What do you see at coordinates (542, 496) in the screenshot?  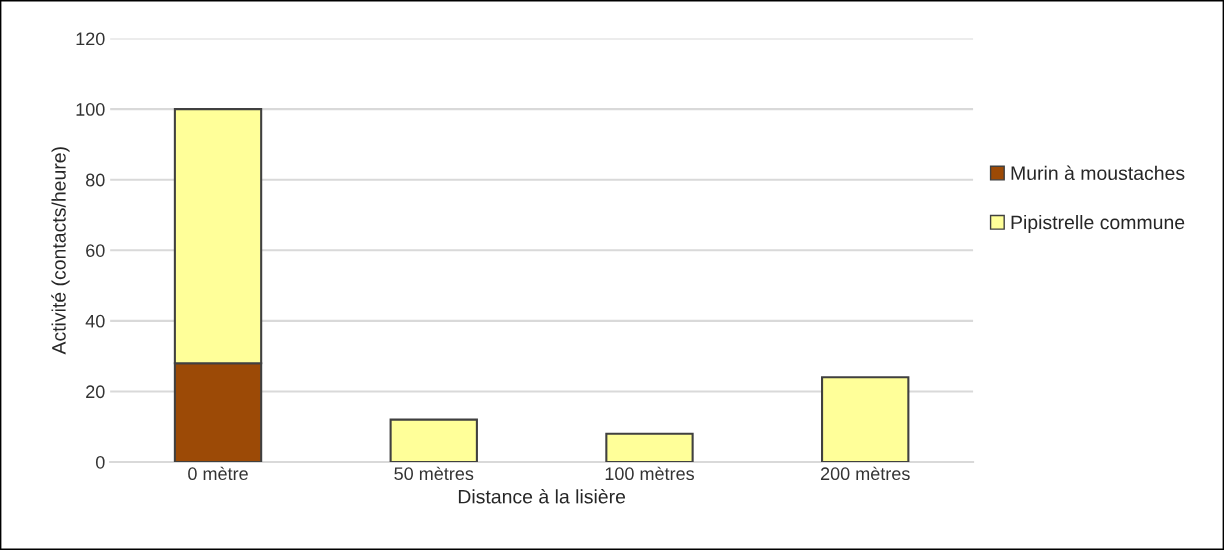 I see `x-axis-title: Distance à la lisière` at bounding box center [542, 496].